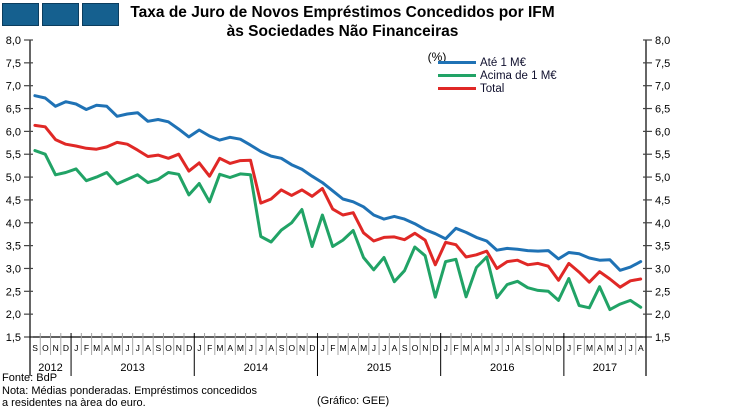  I want to click on y-tick-label-left: 6,0, so click(13, 132).